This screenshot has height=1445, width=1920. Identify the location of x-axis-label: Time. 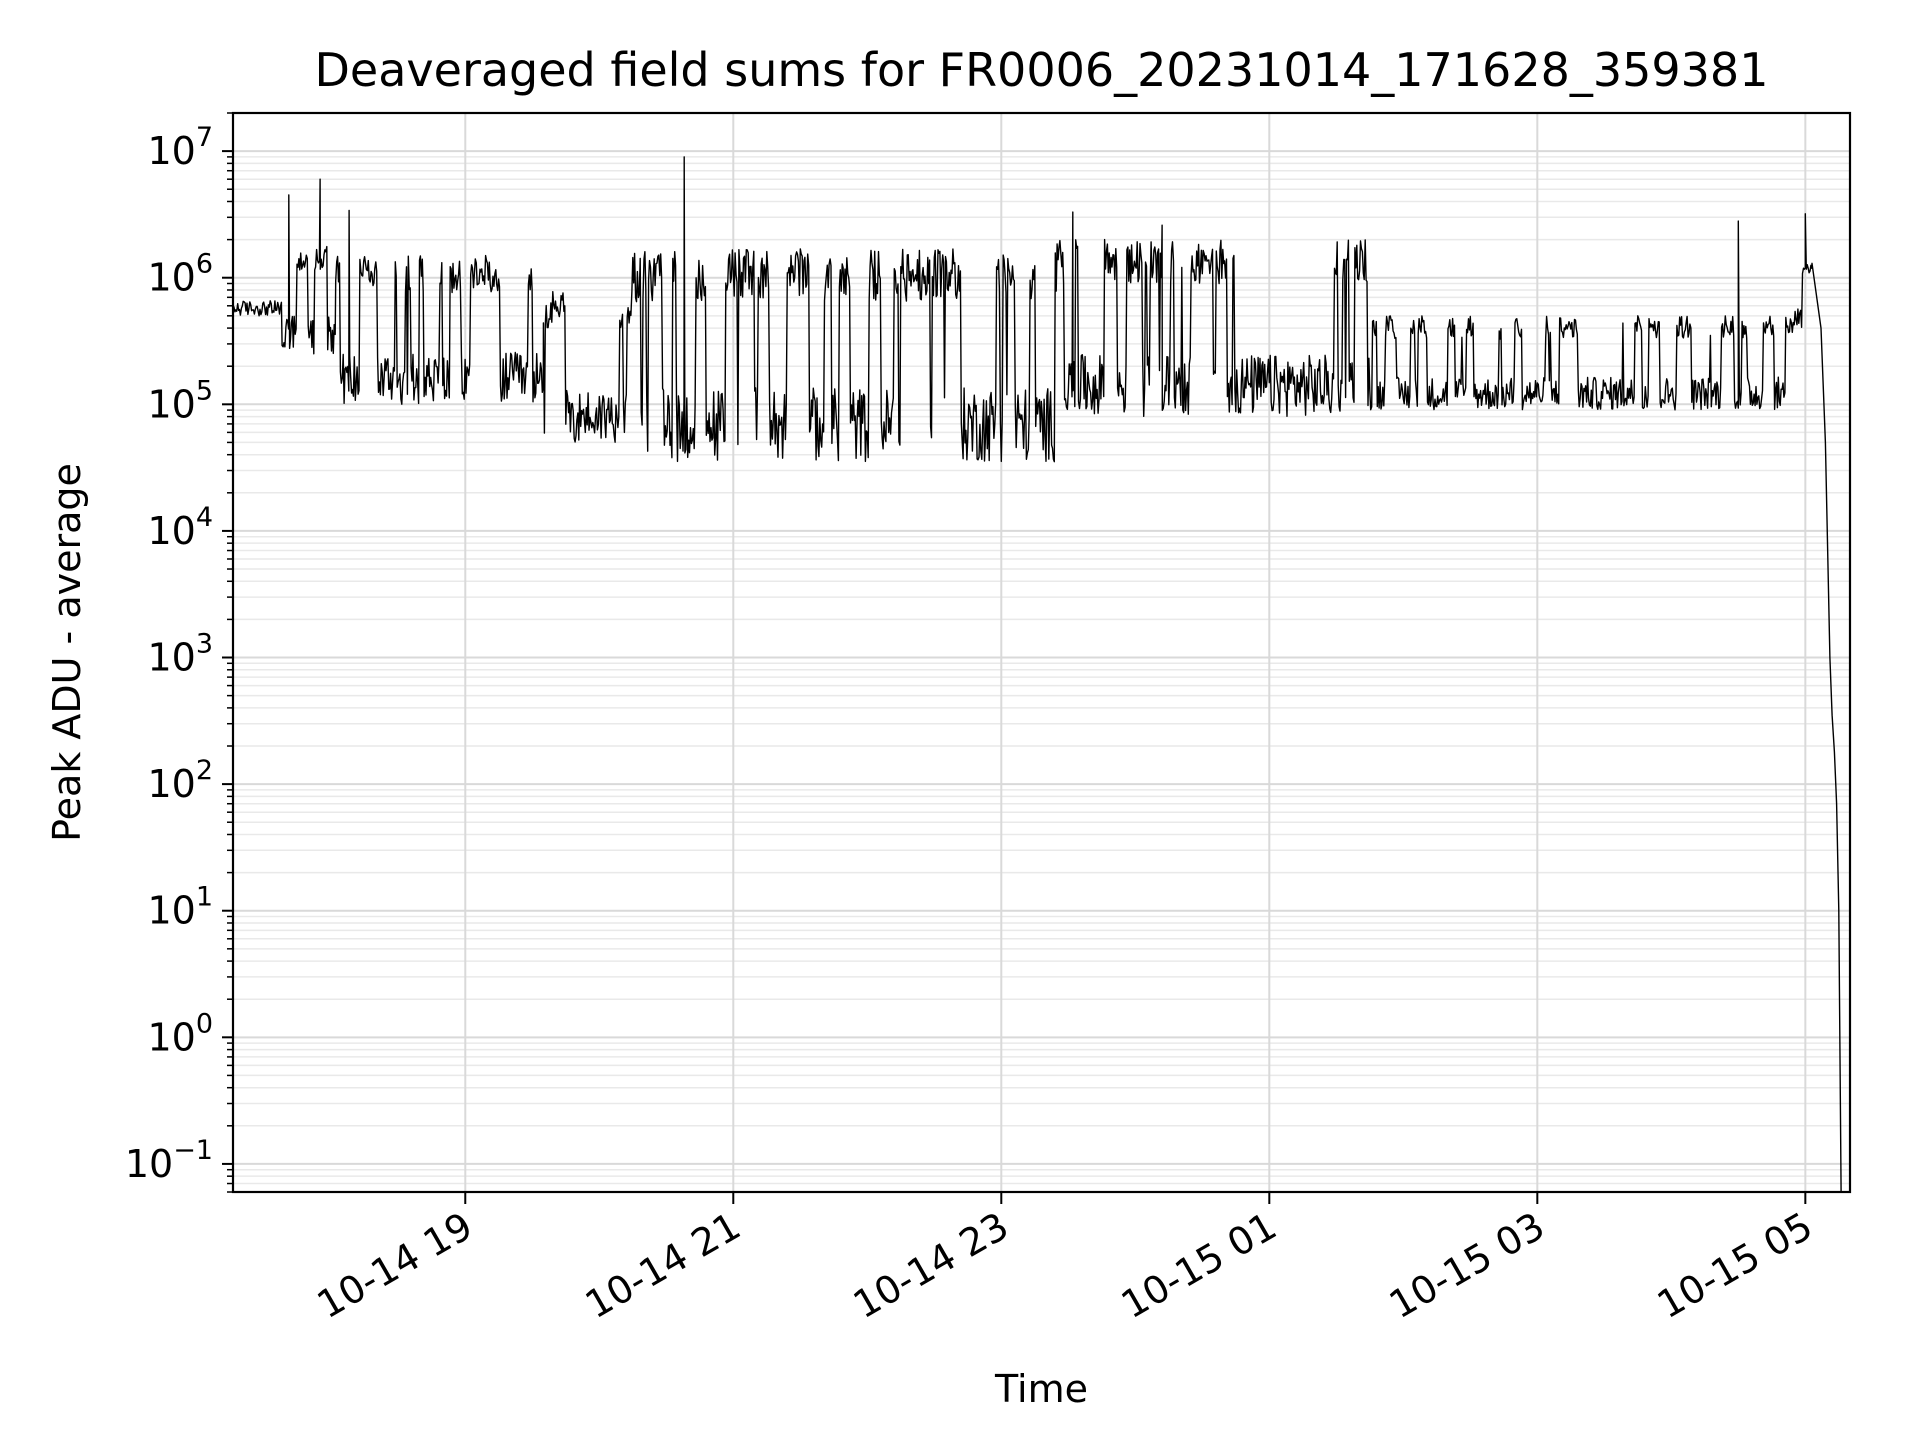
(1041, 1389).